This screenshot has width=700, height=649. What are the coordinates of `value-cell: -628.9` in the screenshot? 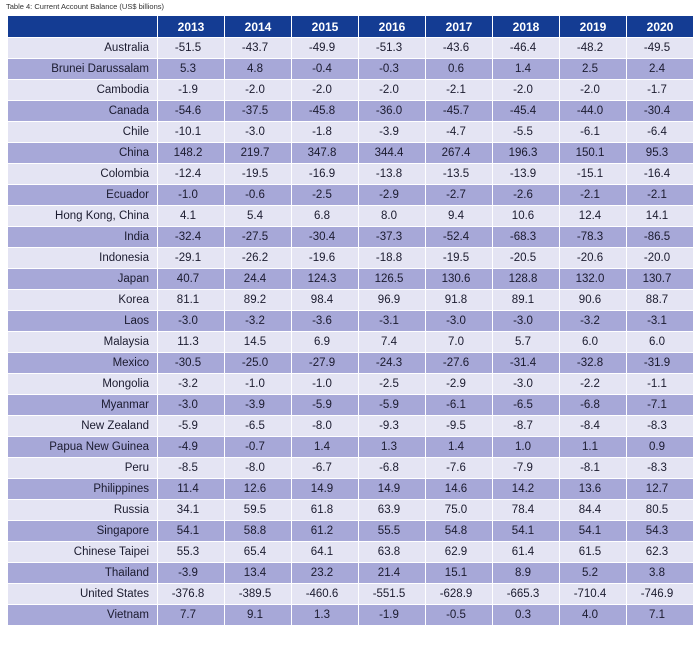 It's located at (459, 594).